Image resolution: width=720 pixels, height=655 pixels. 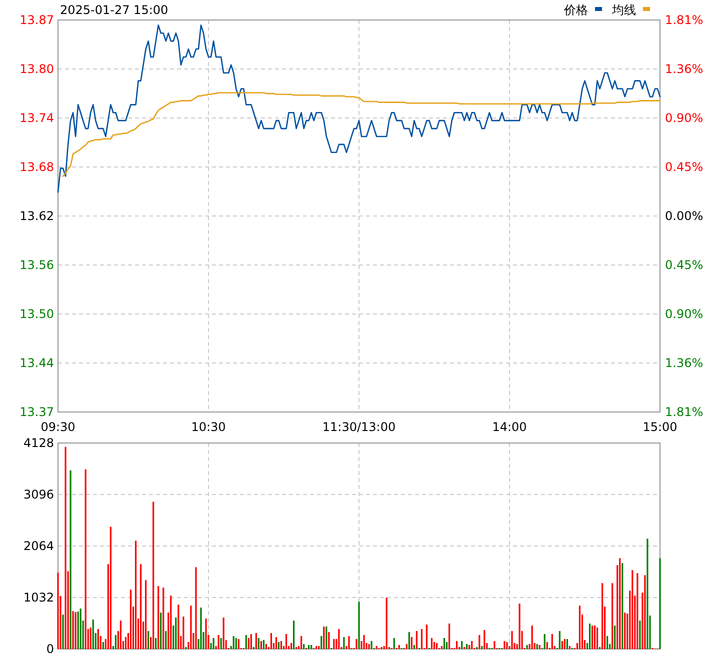 I want to click on legend-label: 价格, so click(x=575, y=10).